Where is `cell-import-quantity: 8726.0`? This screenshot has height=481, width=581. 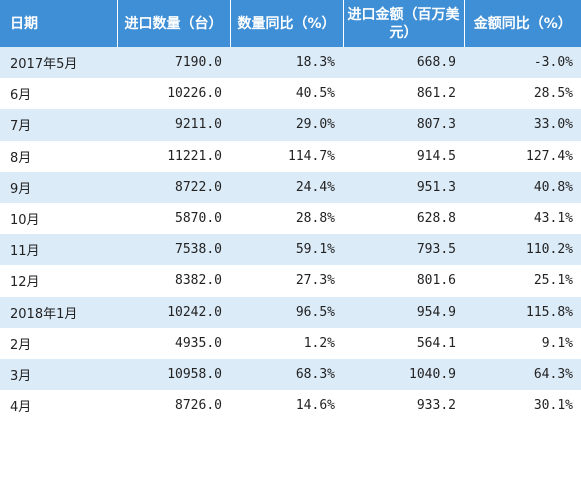
cell-import-quantity: 8726.0 is located at coordinates (173, 406).